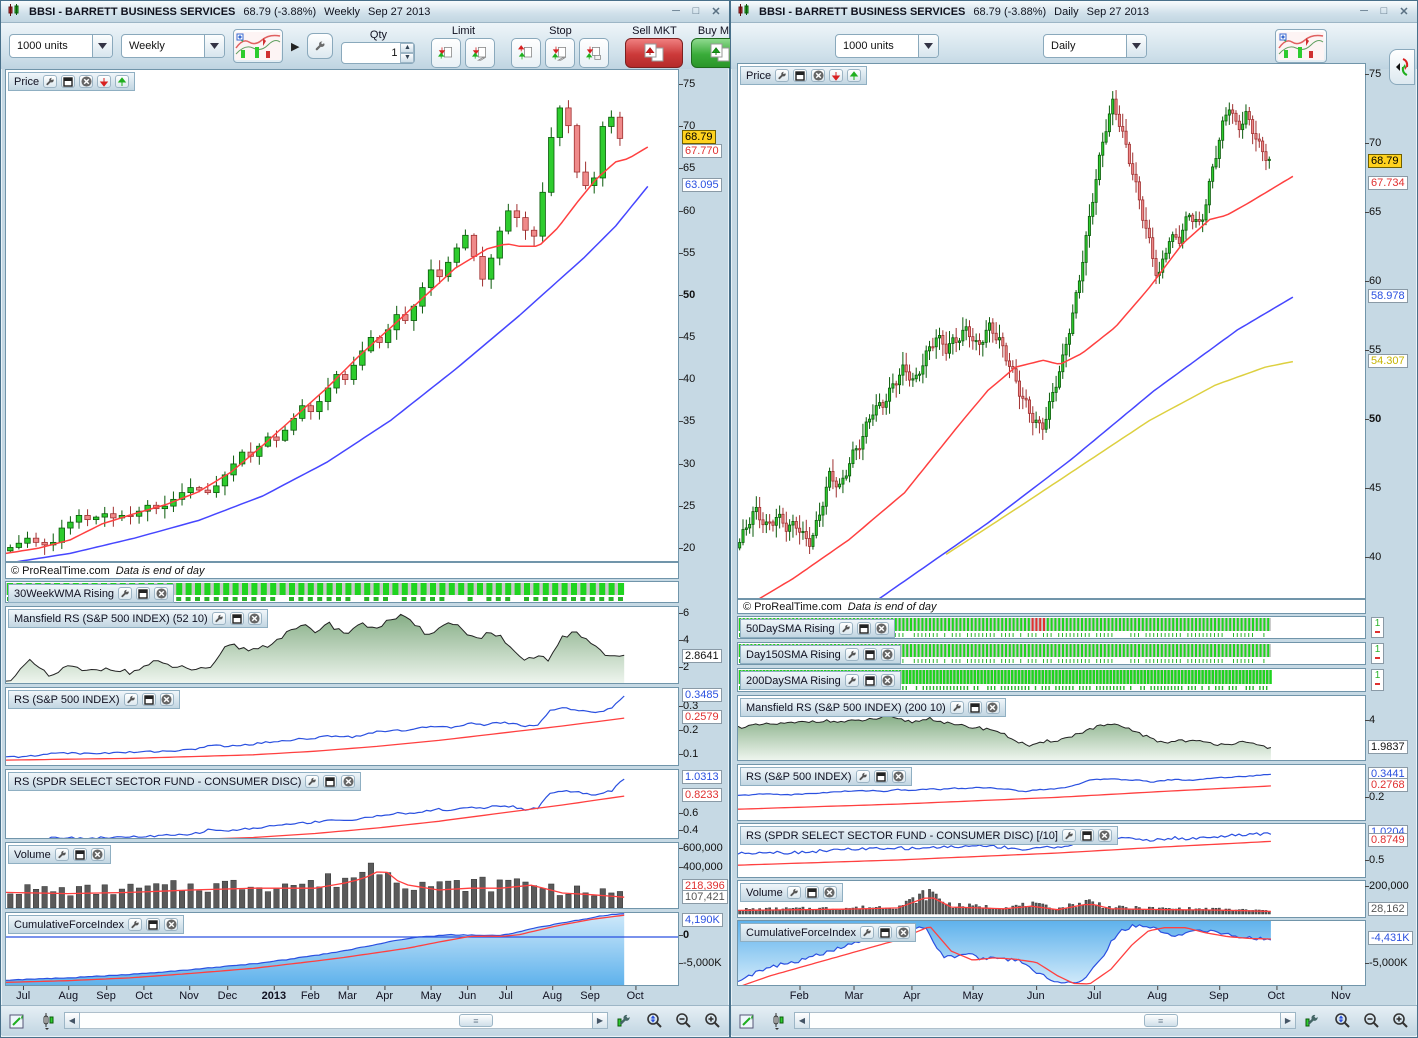 The width and height of the screenshot is (1418, 1038). I want to click on qty-stepper: ▲ ▼, so click(407, 52).